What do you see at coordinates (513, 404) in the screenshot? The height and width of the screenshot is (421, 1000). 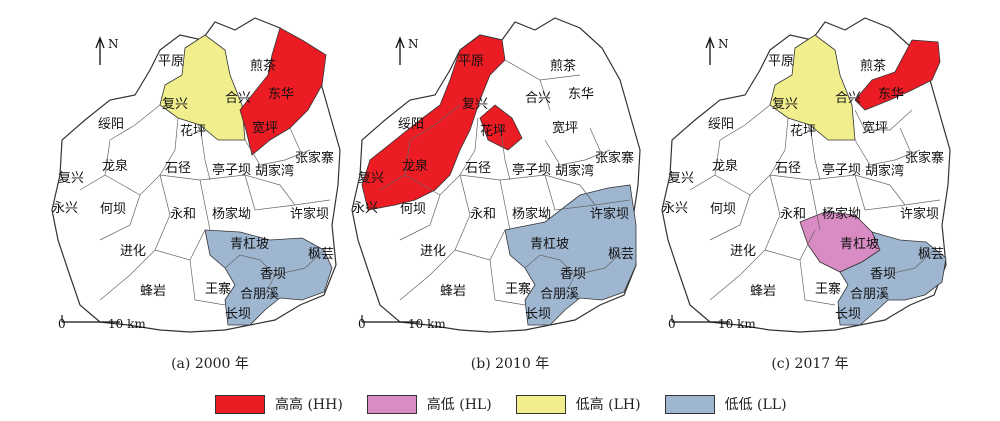 I see `legend: 高高 (HH) 高低 (HL) 低高 (LH) 低低 (LL)` at bounding box center [513, 404].